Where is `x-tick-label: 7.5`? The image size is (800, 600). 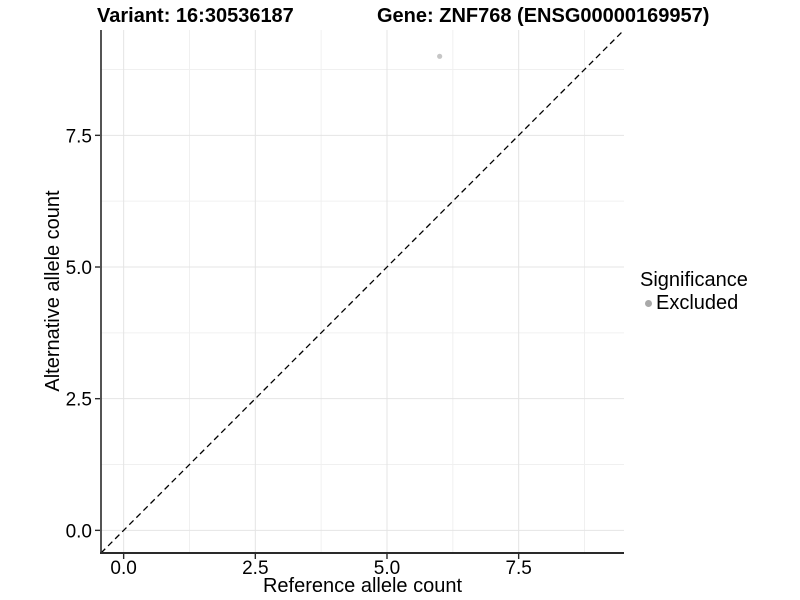 x-tick-label: 7.5 is located at coordinates (518, 568).